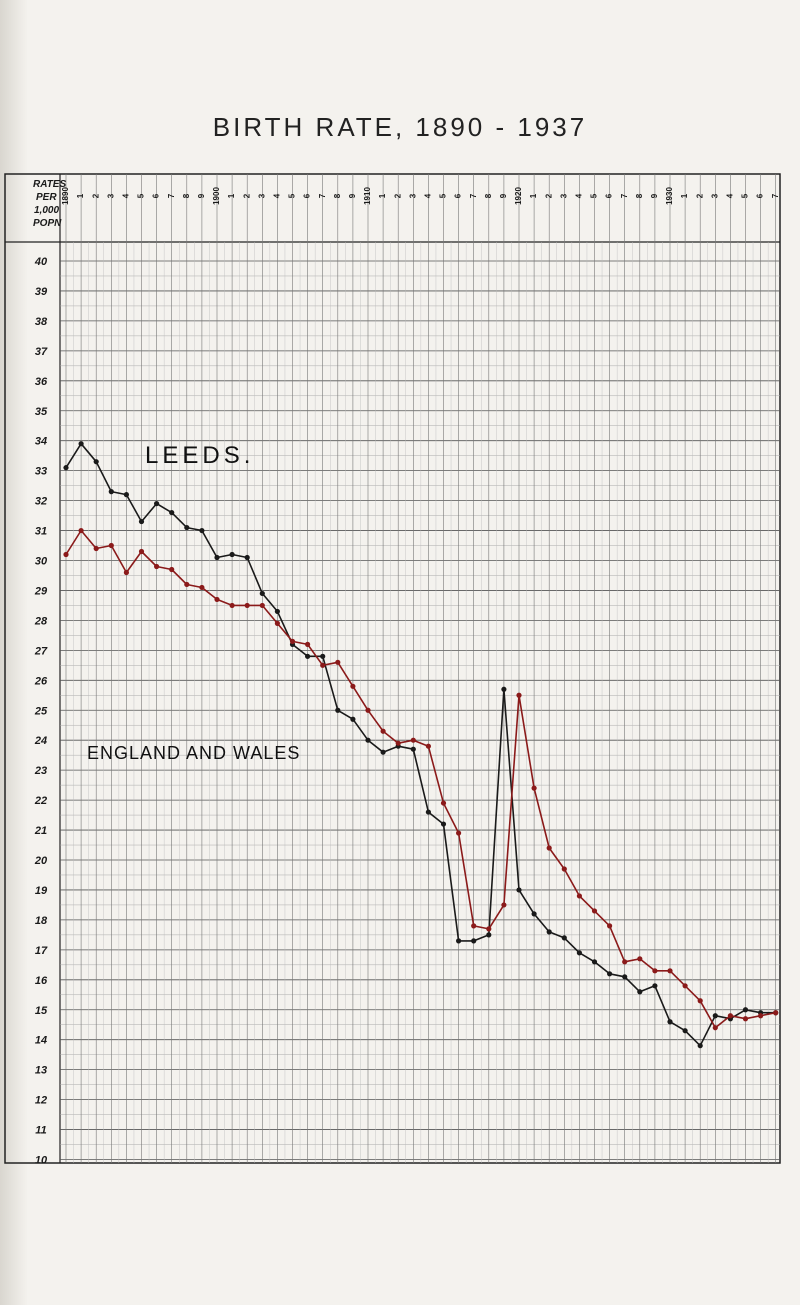 This screenshot has height=1305, width=800. Describe the element at coordinates (400, 127) in the screenshot. I see `chart-title: BIRTH RATE, 1890 - 1937` at that location.